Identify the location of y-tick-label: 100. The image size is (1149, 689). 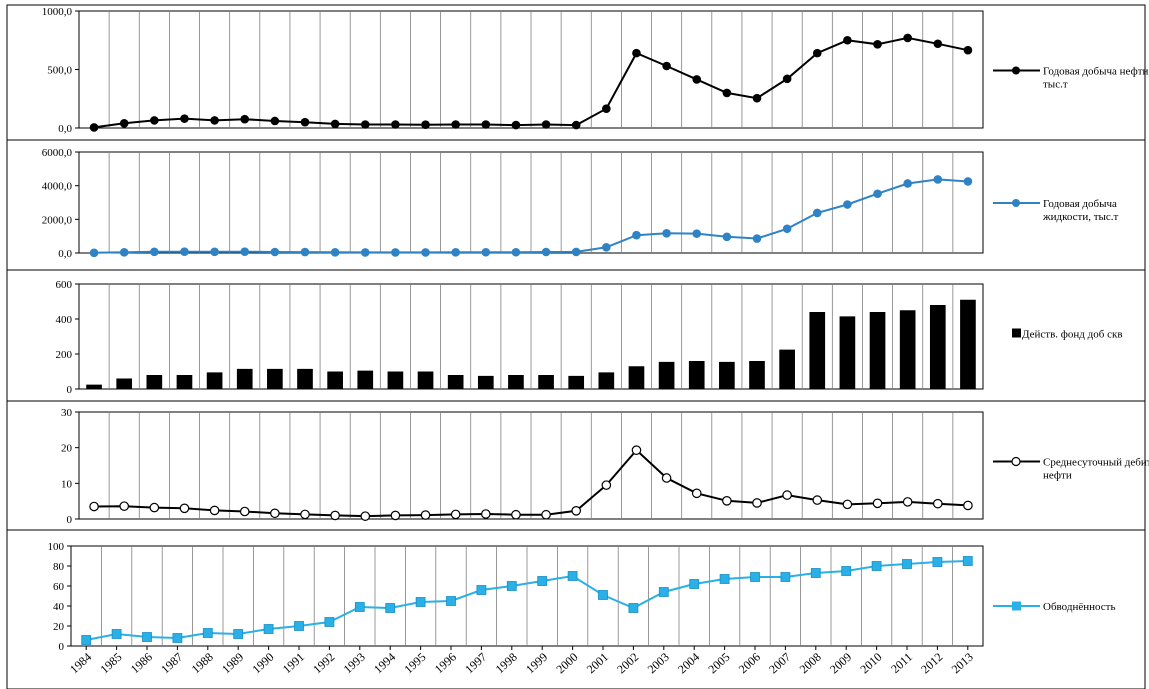
(56, 547).